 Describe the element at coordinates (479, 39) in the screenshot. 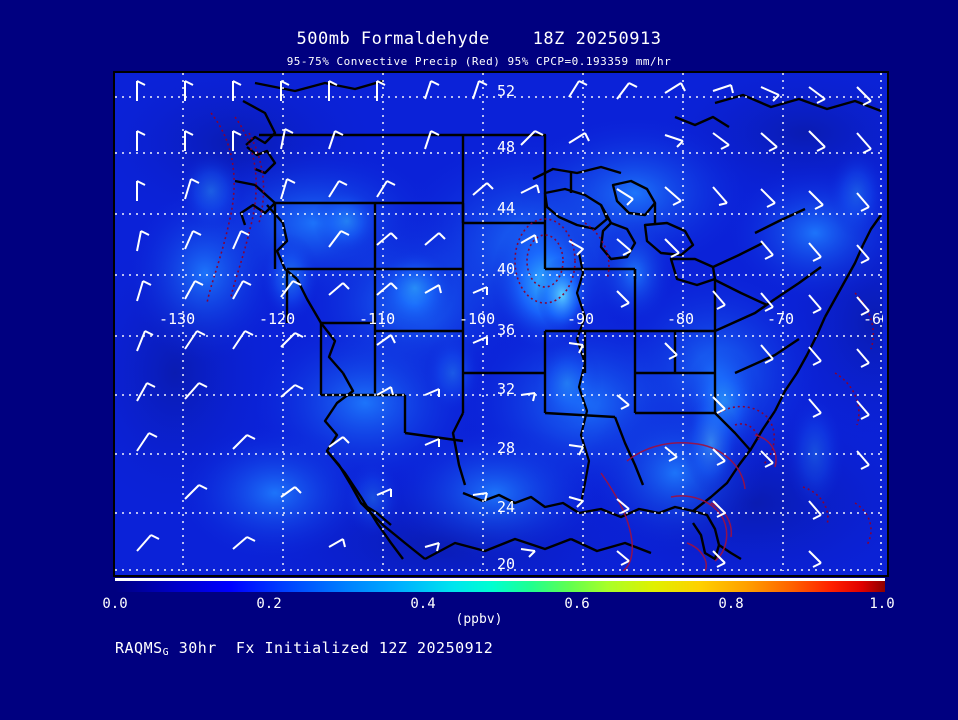

I see `chart-title: 500mb Formaldehyde 18Z 20250913` at that location.